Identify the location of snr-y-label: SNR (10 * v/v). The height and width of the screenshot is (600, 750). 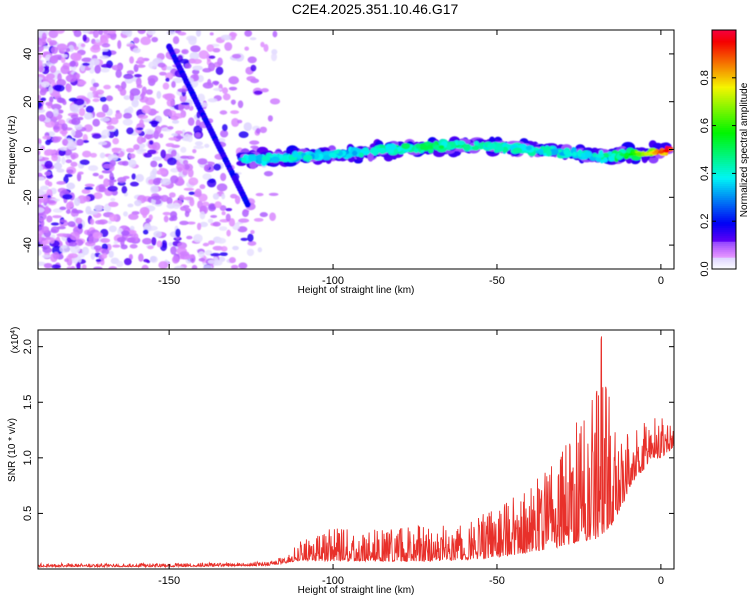
(12, 450).